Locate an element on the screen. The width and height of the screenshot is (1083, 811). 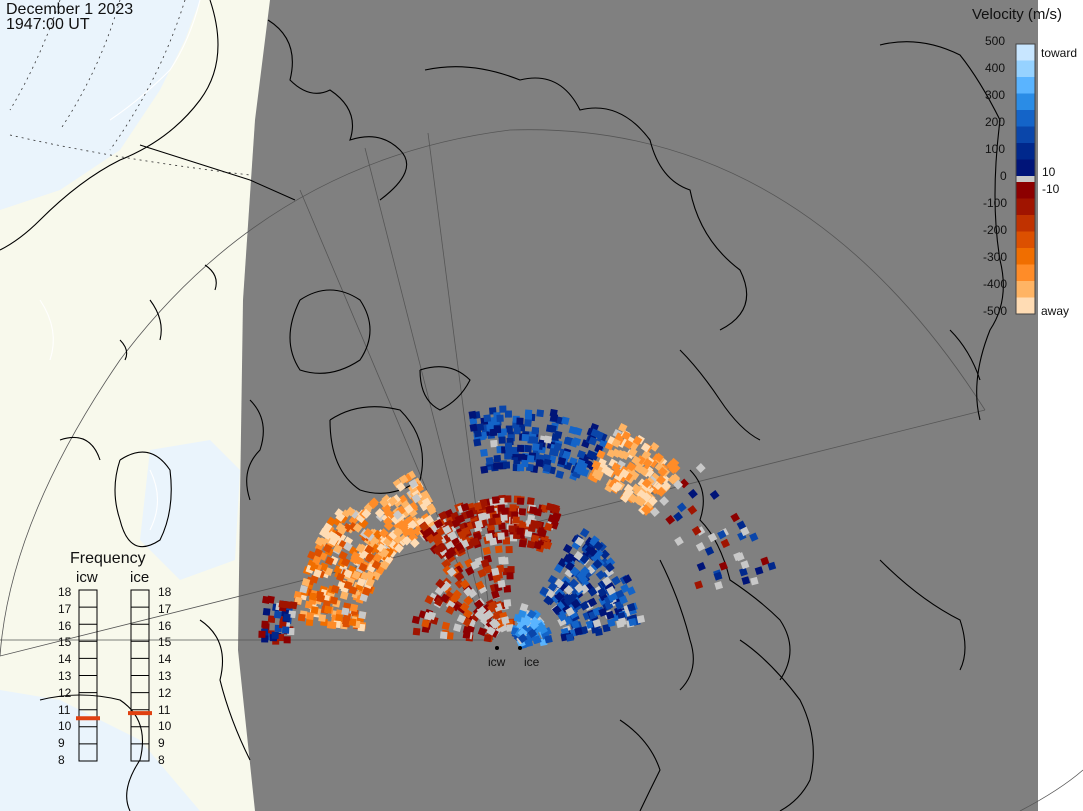
frequency-tick: 16 is located at coordinates (65, 625).